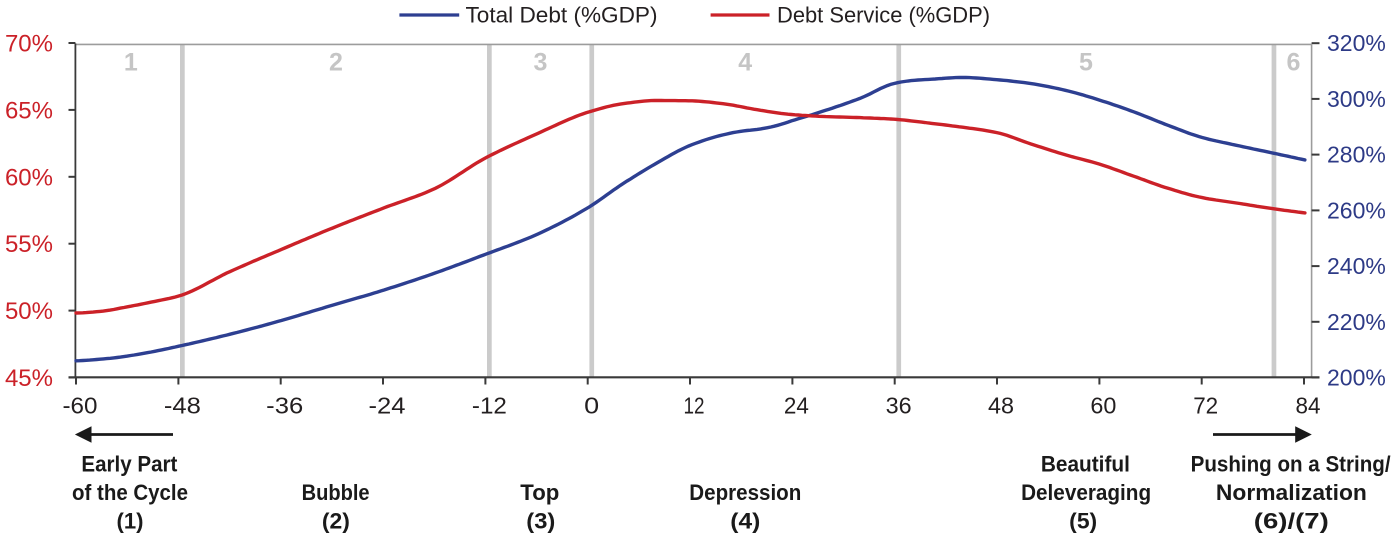 Image resolution: width=1393 pixels, height=539 pixels. What do you see at coordinates (336, 492) in the screenshot?
I see `svg-text: Bubble` at bounding box center [336, 492].